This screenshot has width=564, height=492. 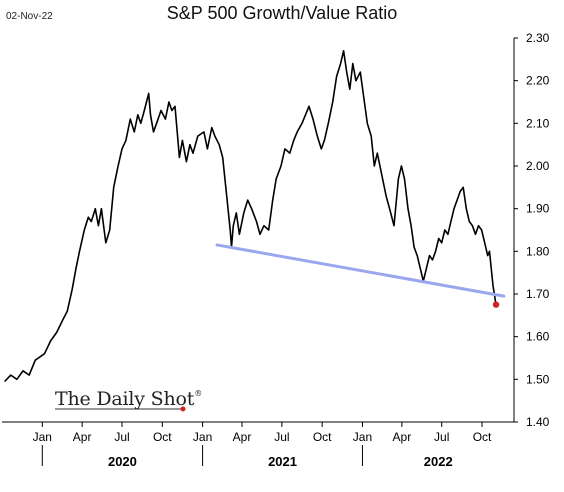 I want to click on y-tick-label: 1.70, so click(x=538, y=294).